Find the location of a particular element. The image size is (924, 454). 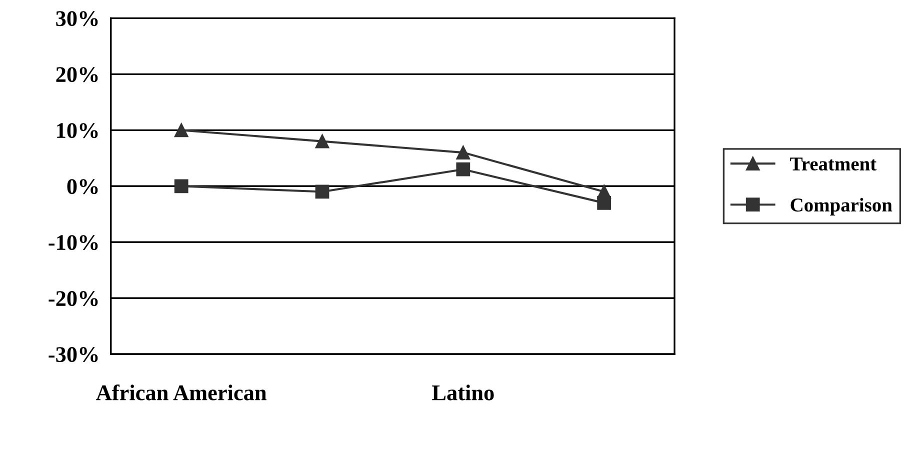

y-tick-label: 10% is located at coordinates (77, 130).